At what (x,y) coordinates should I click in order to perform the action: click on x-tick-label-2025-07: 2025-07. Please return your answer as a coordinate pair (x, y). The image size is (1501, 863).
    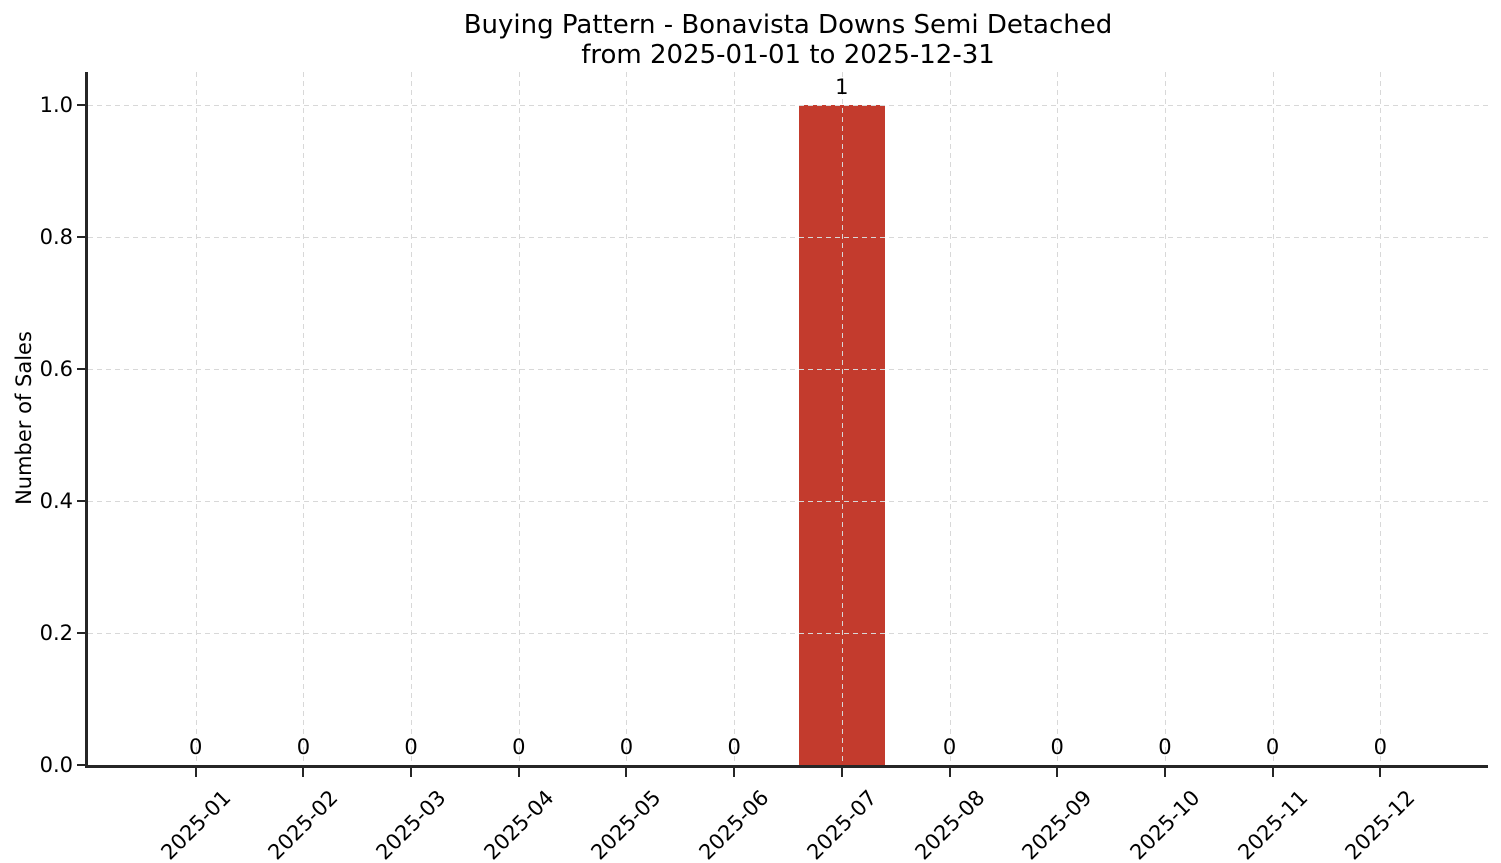
    Looking at the image, I should click on (842, 824).